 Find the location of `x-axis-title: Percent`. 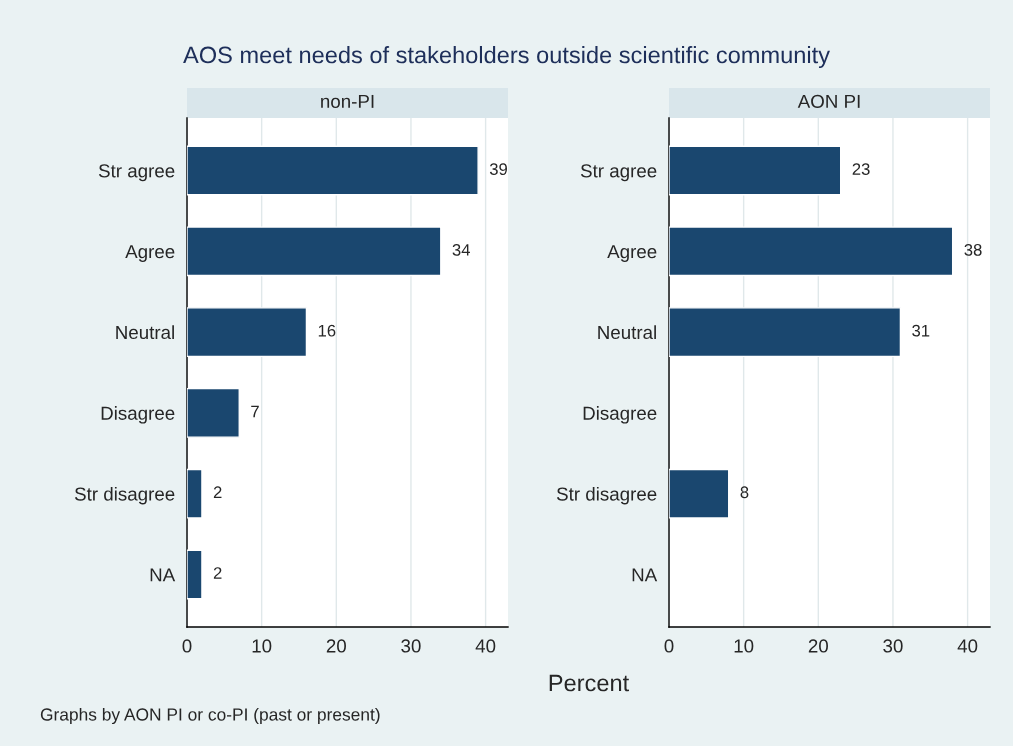

x-axis-title: Percent is located at coordinates (589, 683).